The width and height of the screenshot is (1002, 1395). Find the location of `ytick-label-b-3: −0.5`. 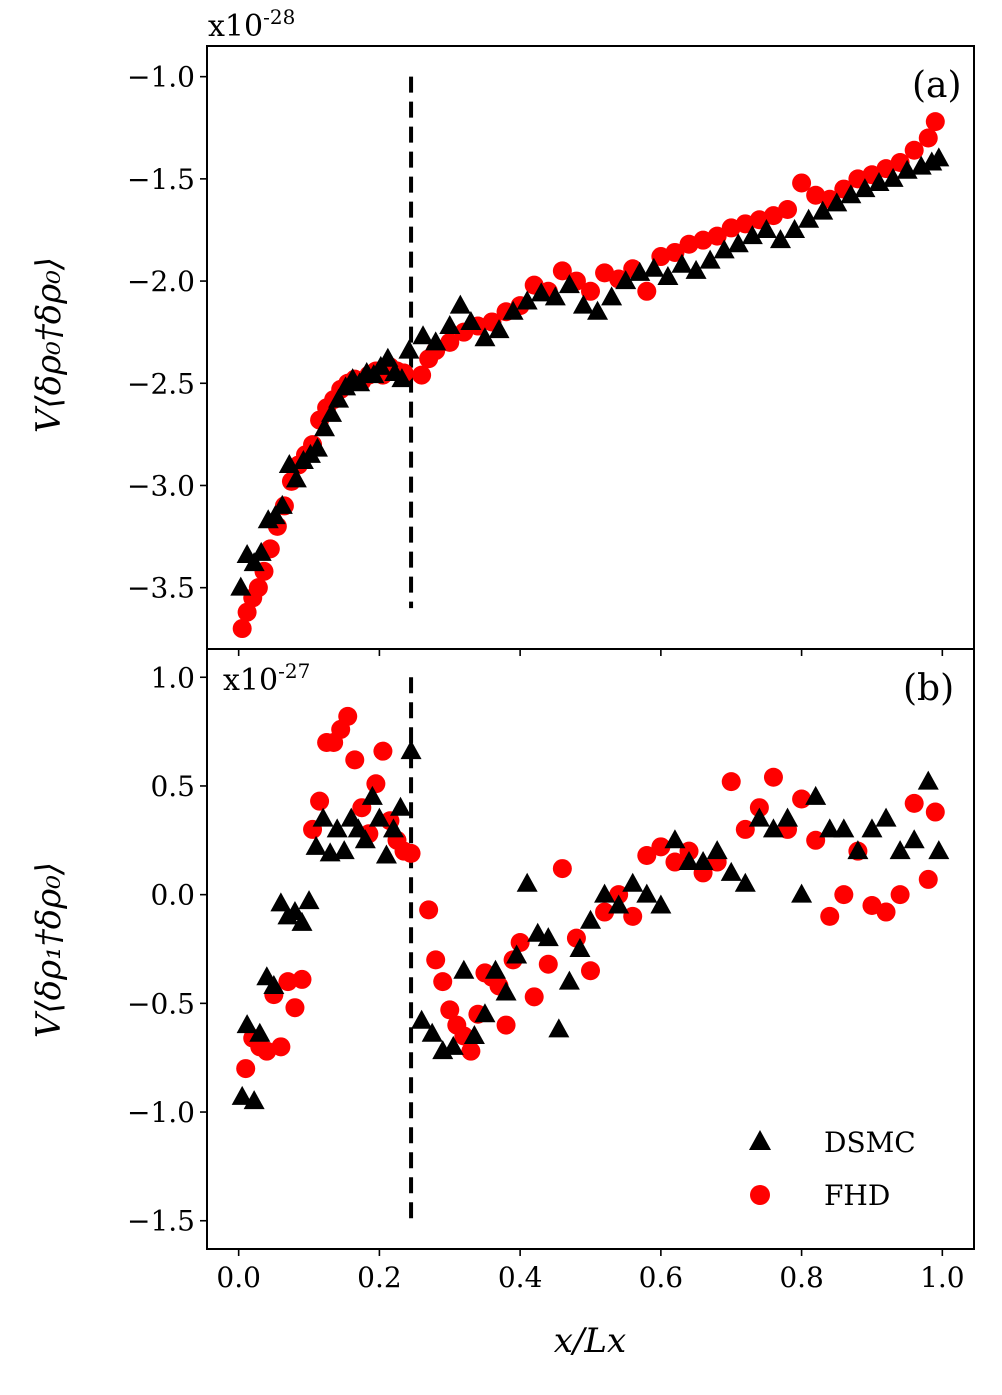

ytick-label-b-3: −0.5 is located at coordinates (161, 1003).